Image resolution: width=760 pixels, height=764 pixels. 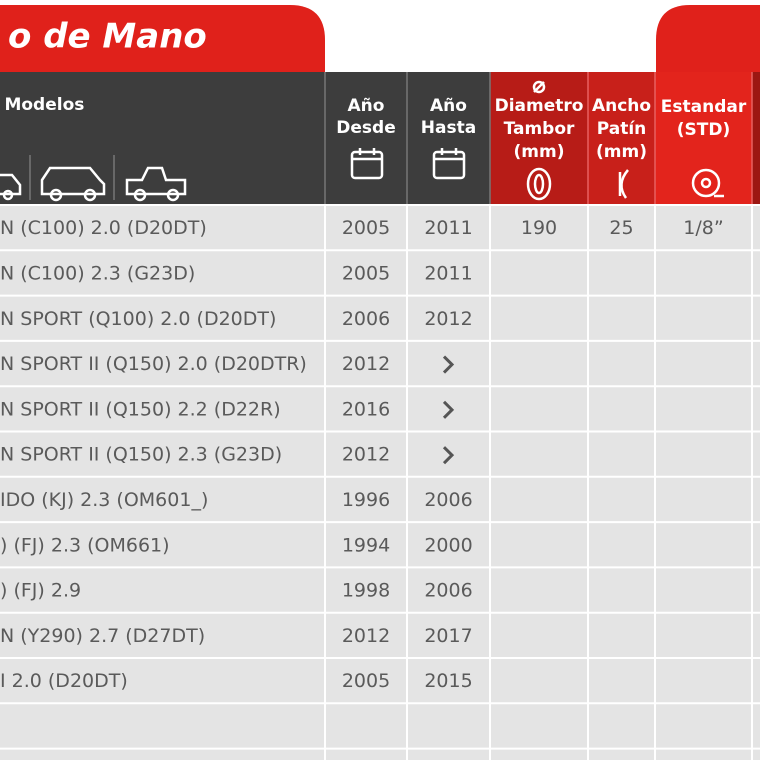 What do you see at coordinates (366, 409) in the screenshot?
I see `cell-value: 2016` at bounding box center [366, 409].